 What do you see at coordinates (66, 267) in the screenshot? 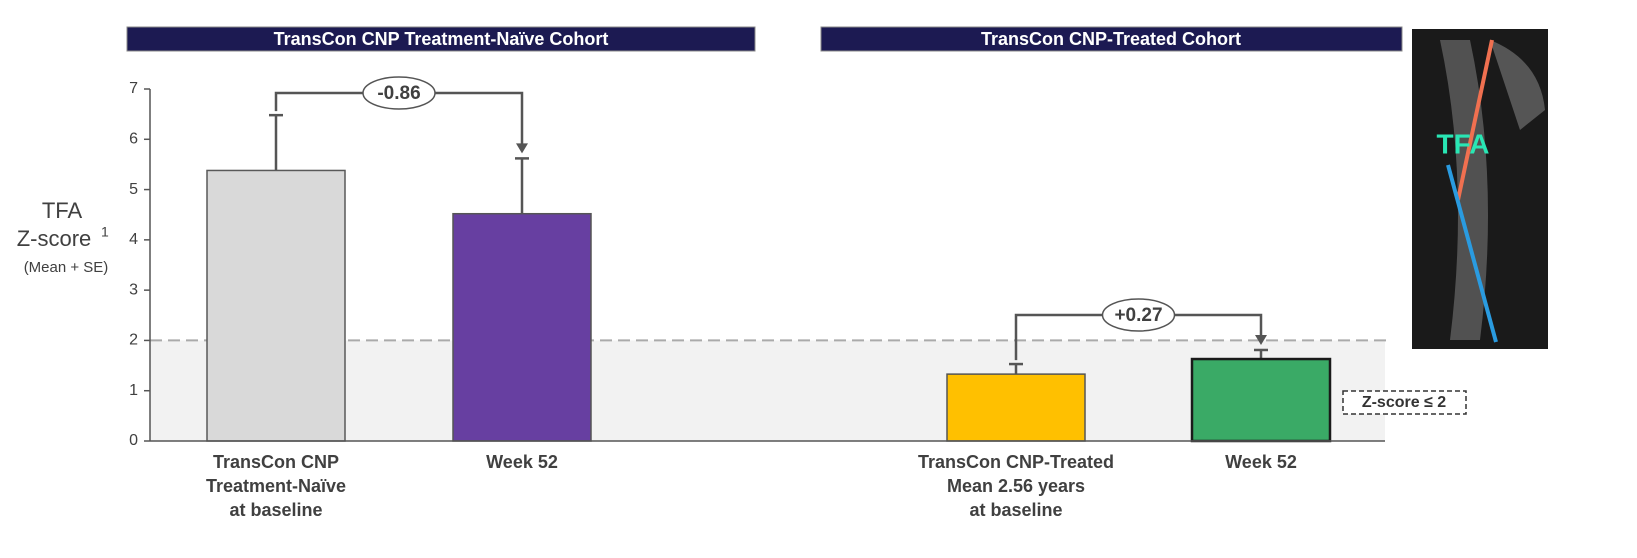
I see `y-axis-note: (Mean + SE)` at bounding box center [66, 267].